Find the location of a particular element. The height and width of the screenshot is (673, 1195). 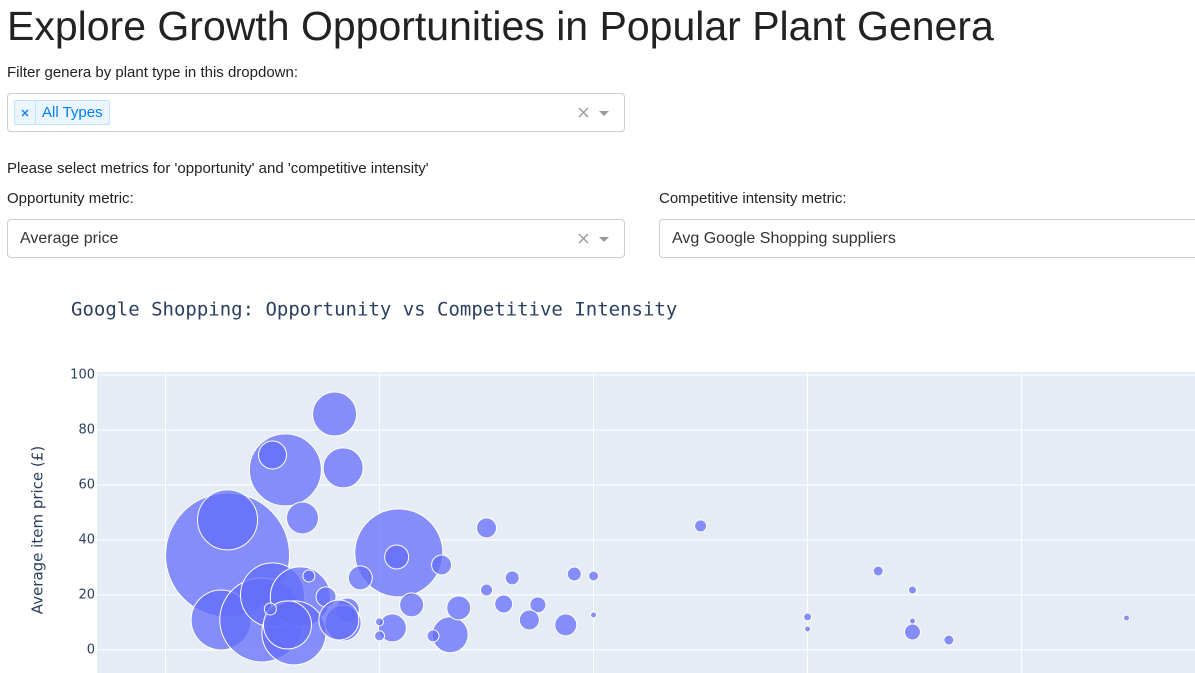

opportunity-value: Average price is located at coordinates (69, 238).